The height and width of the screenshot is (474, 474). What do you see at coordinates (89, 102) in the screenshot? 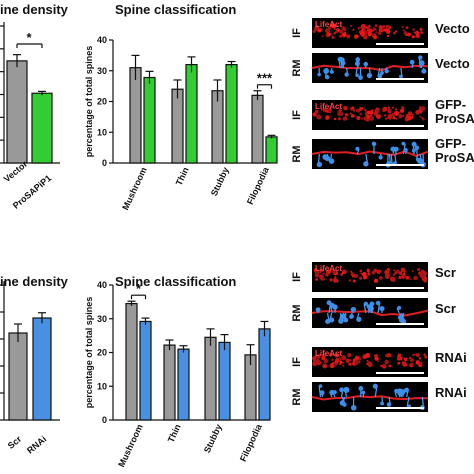
I see `y-axis-label: percentage of total spines` at bounding box center [89, 102].